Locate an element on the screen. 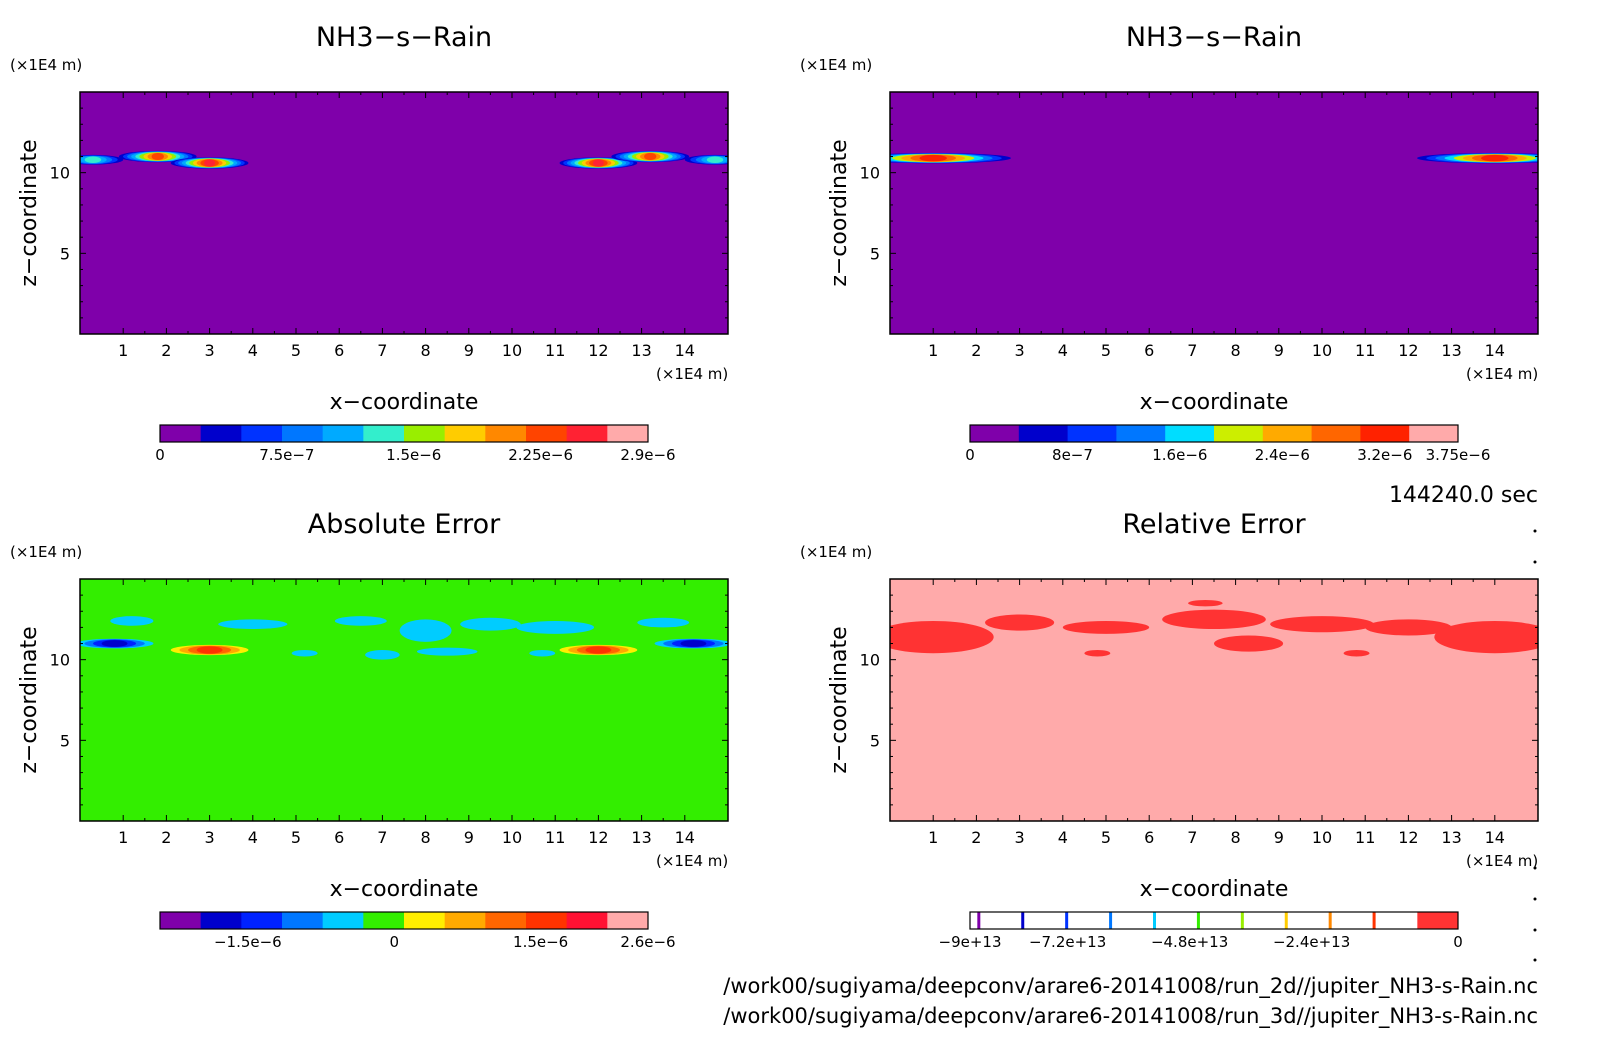  plot-background is located at coordinates (404, 700).